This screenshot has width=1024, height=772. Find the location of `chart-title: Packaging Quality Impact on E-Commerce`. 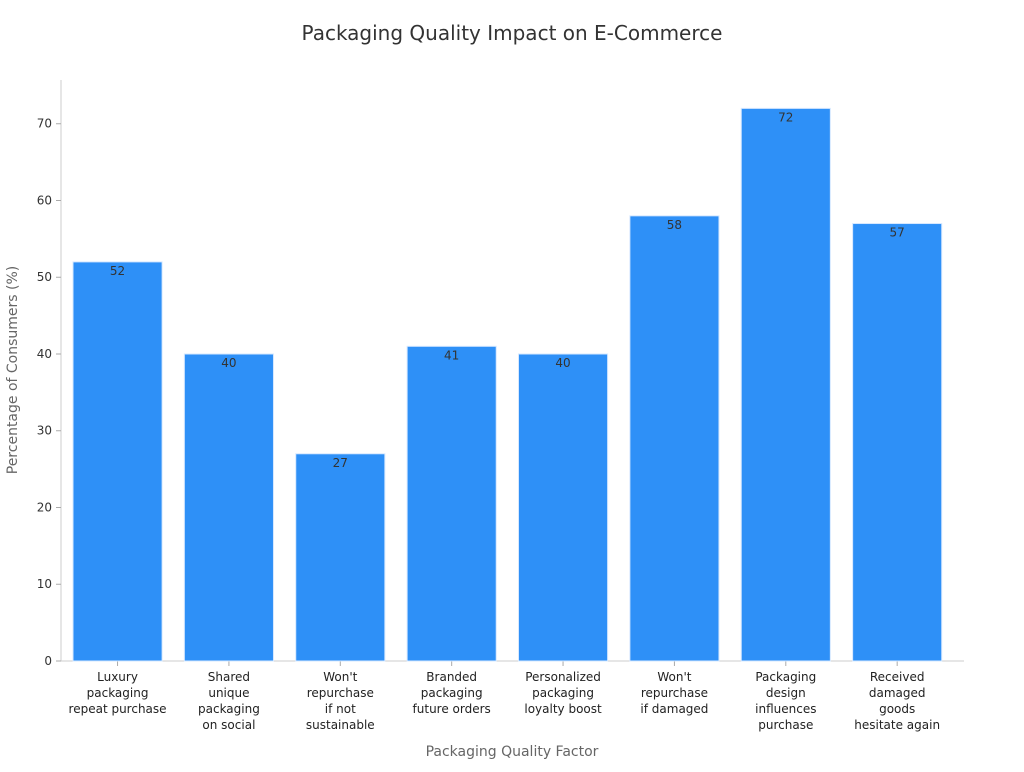

chart-title: Packaging Quality Impact on E-Commerce is located at coordinates (512, 33).